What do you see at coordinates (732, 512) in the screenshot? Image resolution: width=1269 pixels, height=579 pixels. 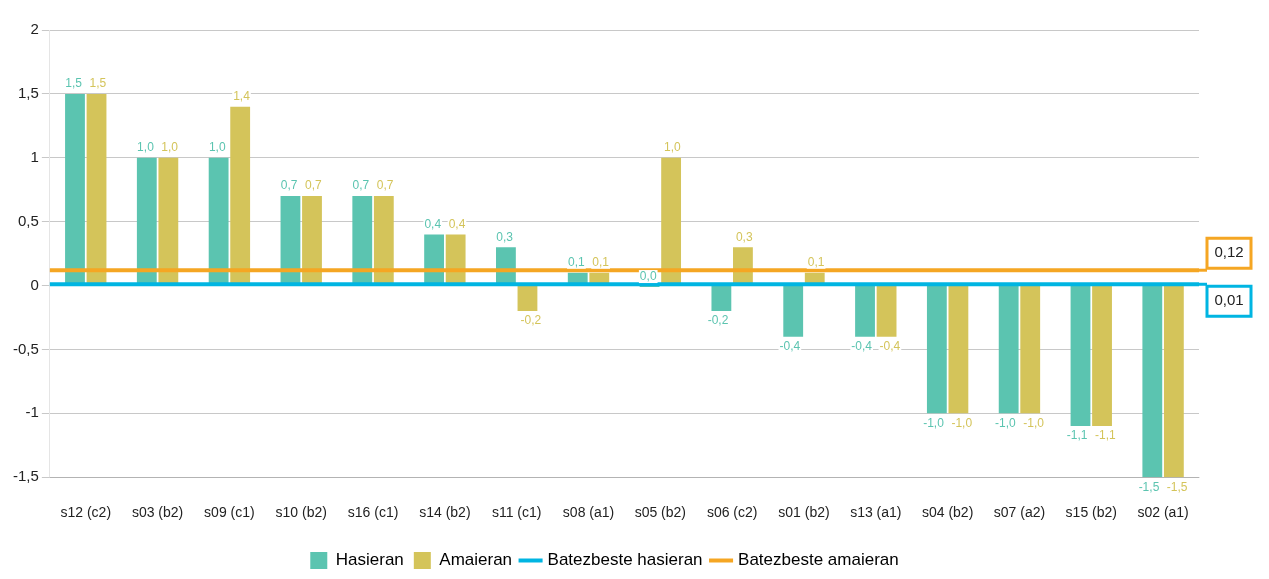 I see `x-tick-label: s06 (c2)` at bounding box center [732, 512].